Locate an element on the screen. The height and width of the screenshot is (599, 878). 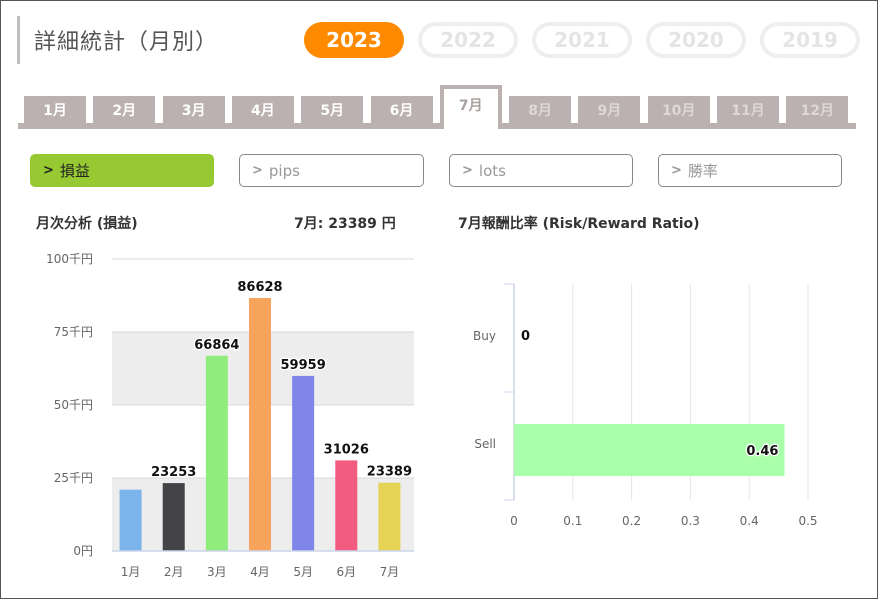
title-block: 詳細統計（月別） is located at coordinates (117, 40).